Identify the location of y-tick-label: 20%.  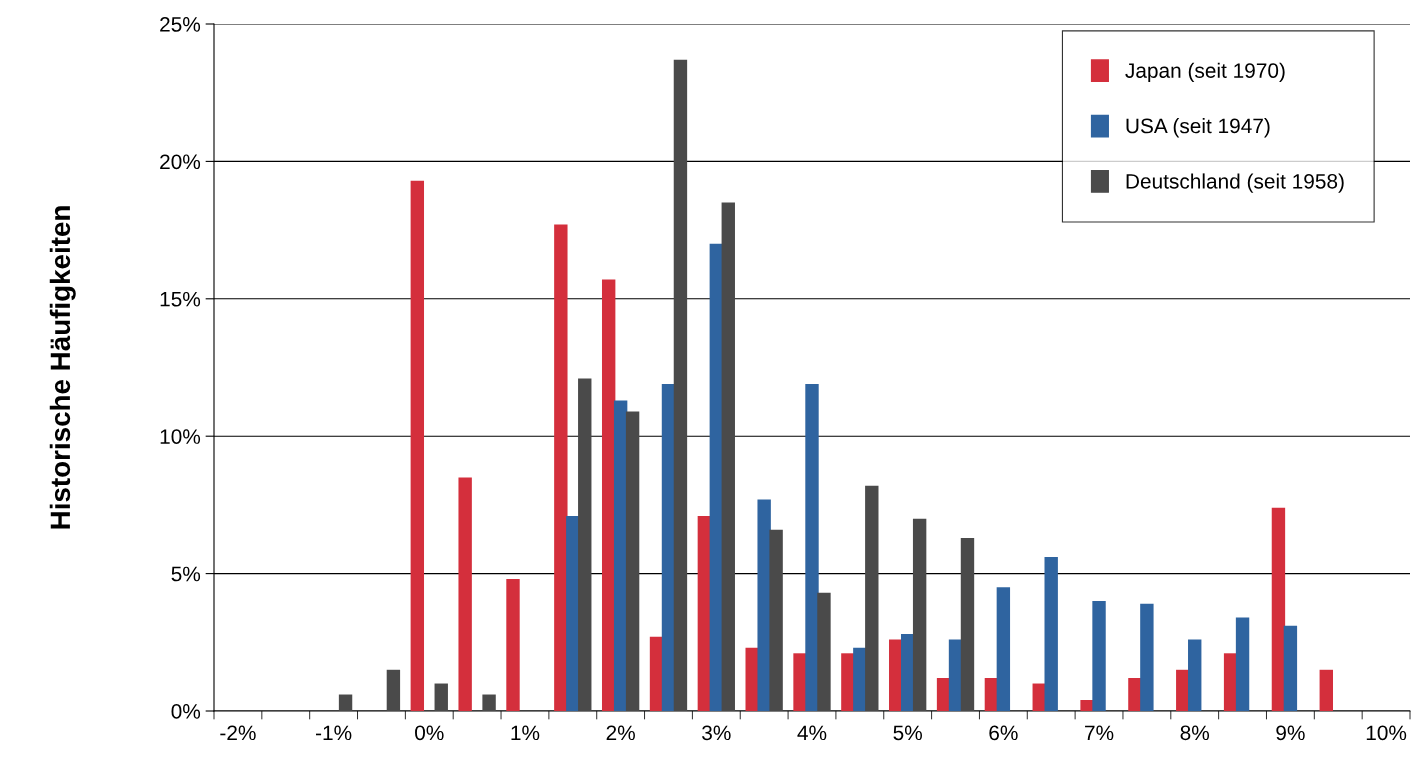
(180, 162).